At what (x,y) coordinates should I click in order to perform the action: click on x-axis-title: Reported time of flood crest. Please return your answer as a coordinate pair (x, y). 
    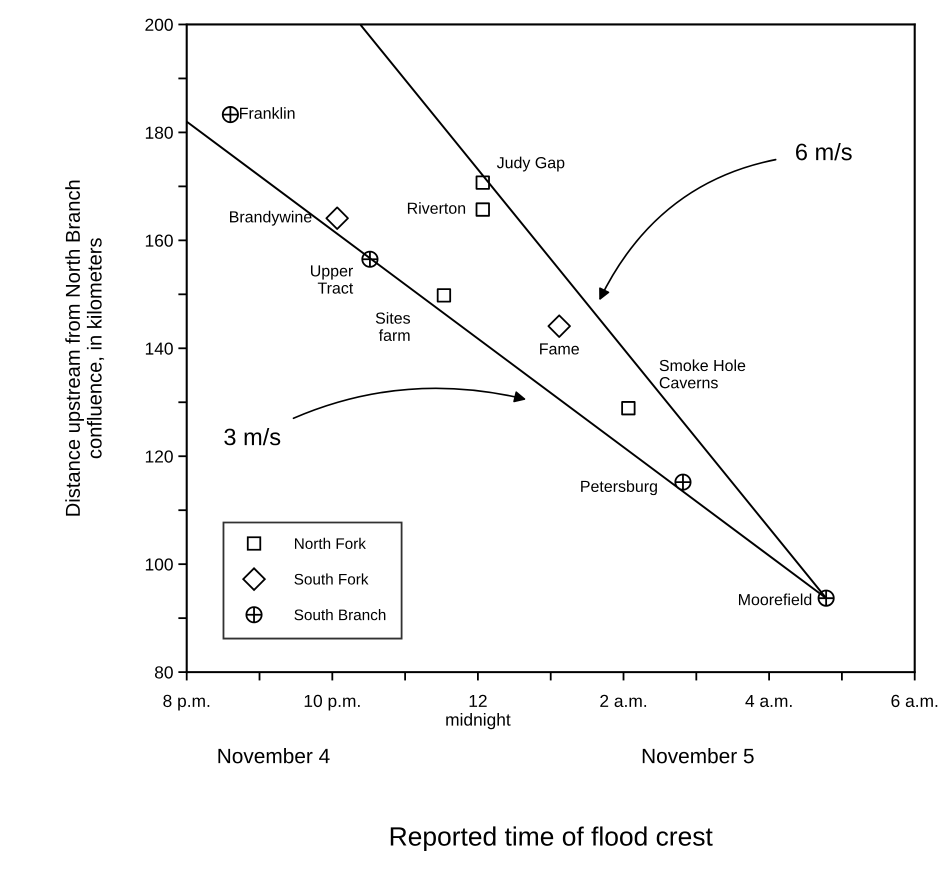
    Looking at the image, I should click on (551, 839).